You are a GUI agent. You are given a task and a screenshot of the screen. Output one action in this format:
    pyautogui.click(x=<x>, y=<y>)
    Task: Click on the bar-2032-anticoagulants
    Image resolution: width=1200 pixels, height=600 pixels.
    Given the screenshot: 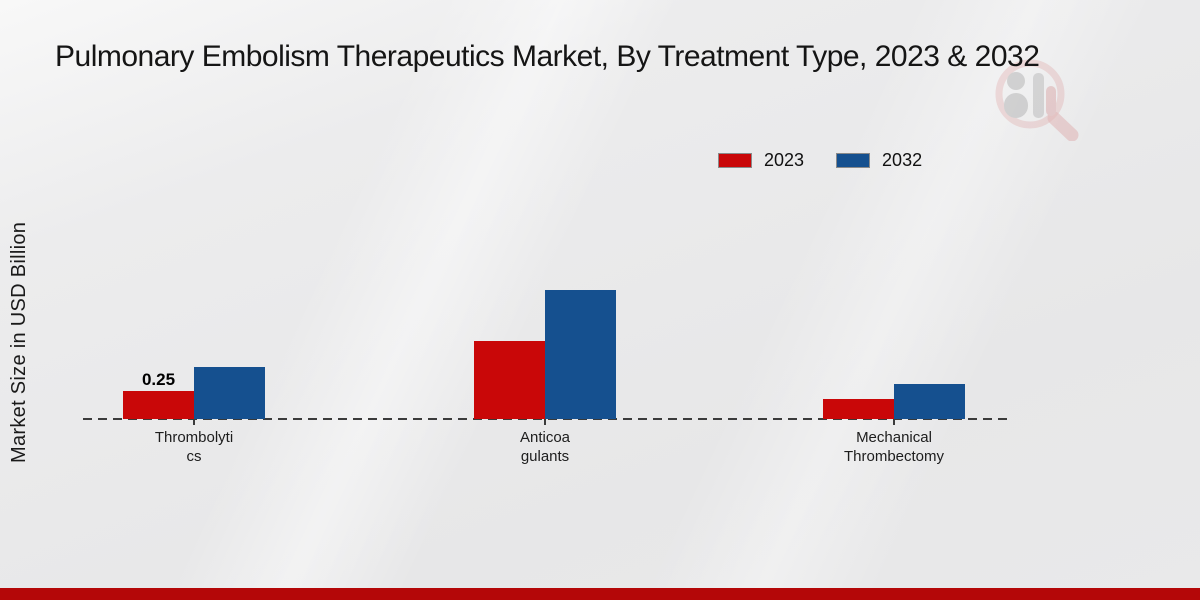 What is the action you would take?
    pyautogui.click(x=580, y=354)
    